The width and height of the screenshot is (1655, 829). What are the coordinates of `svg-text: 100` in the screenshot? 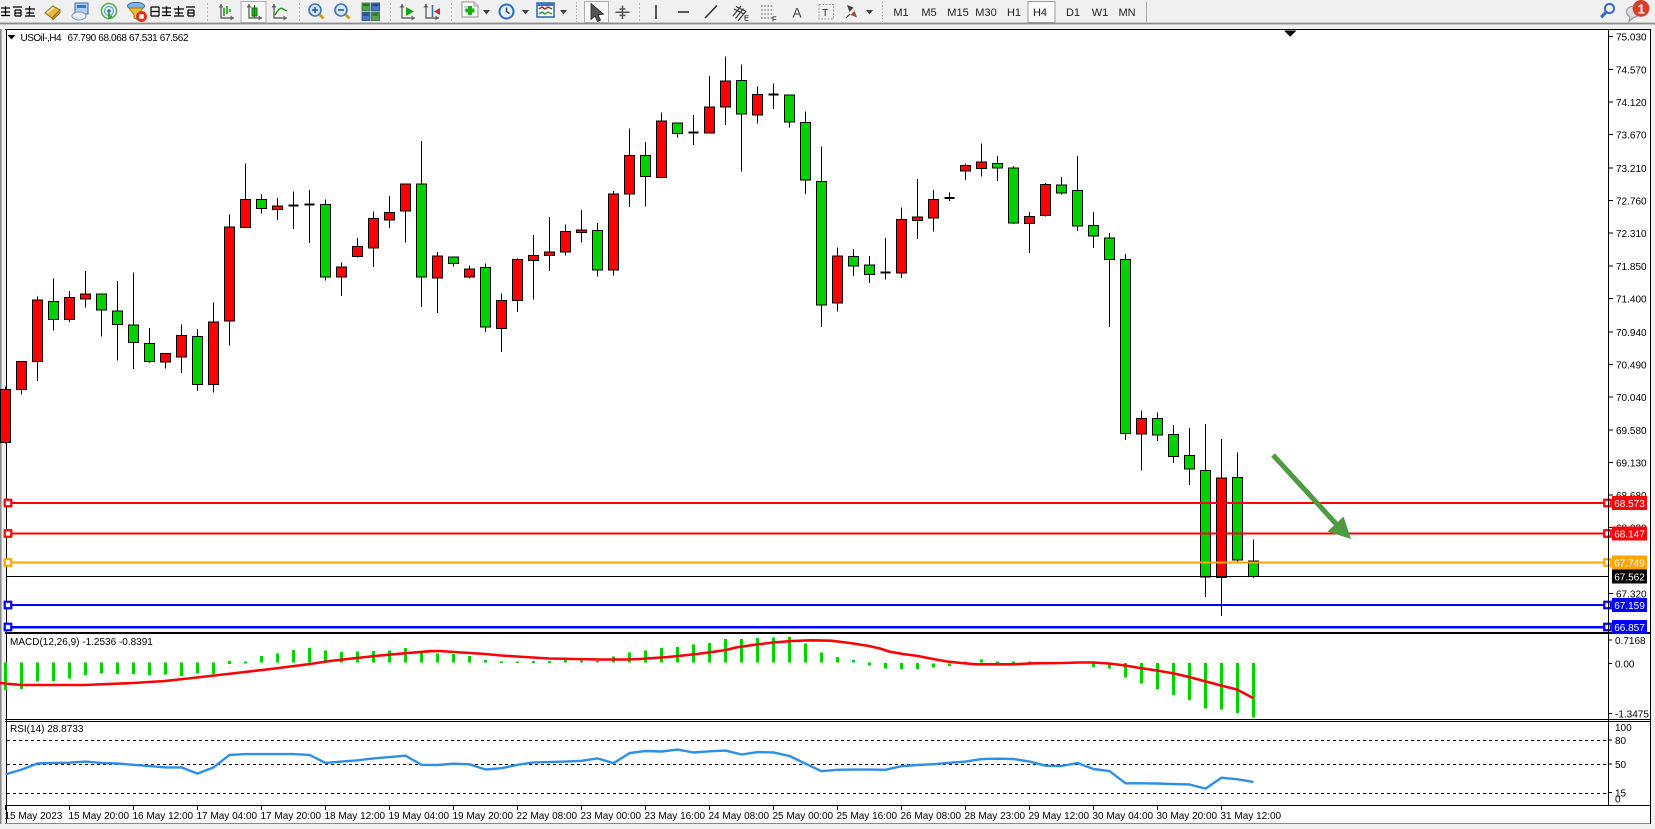 It's located at (1623, 728).